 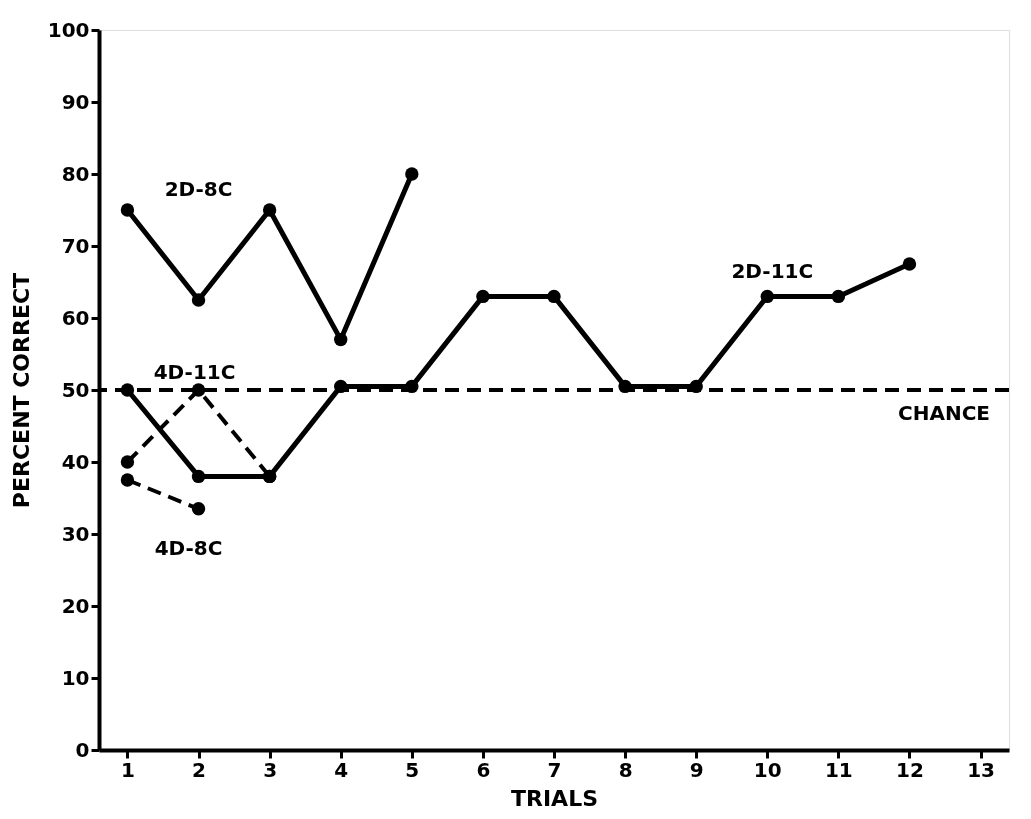 I want to click on y-axis-title: PERCENT CORRECT, so click(x=21, y=390).